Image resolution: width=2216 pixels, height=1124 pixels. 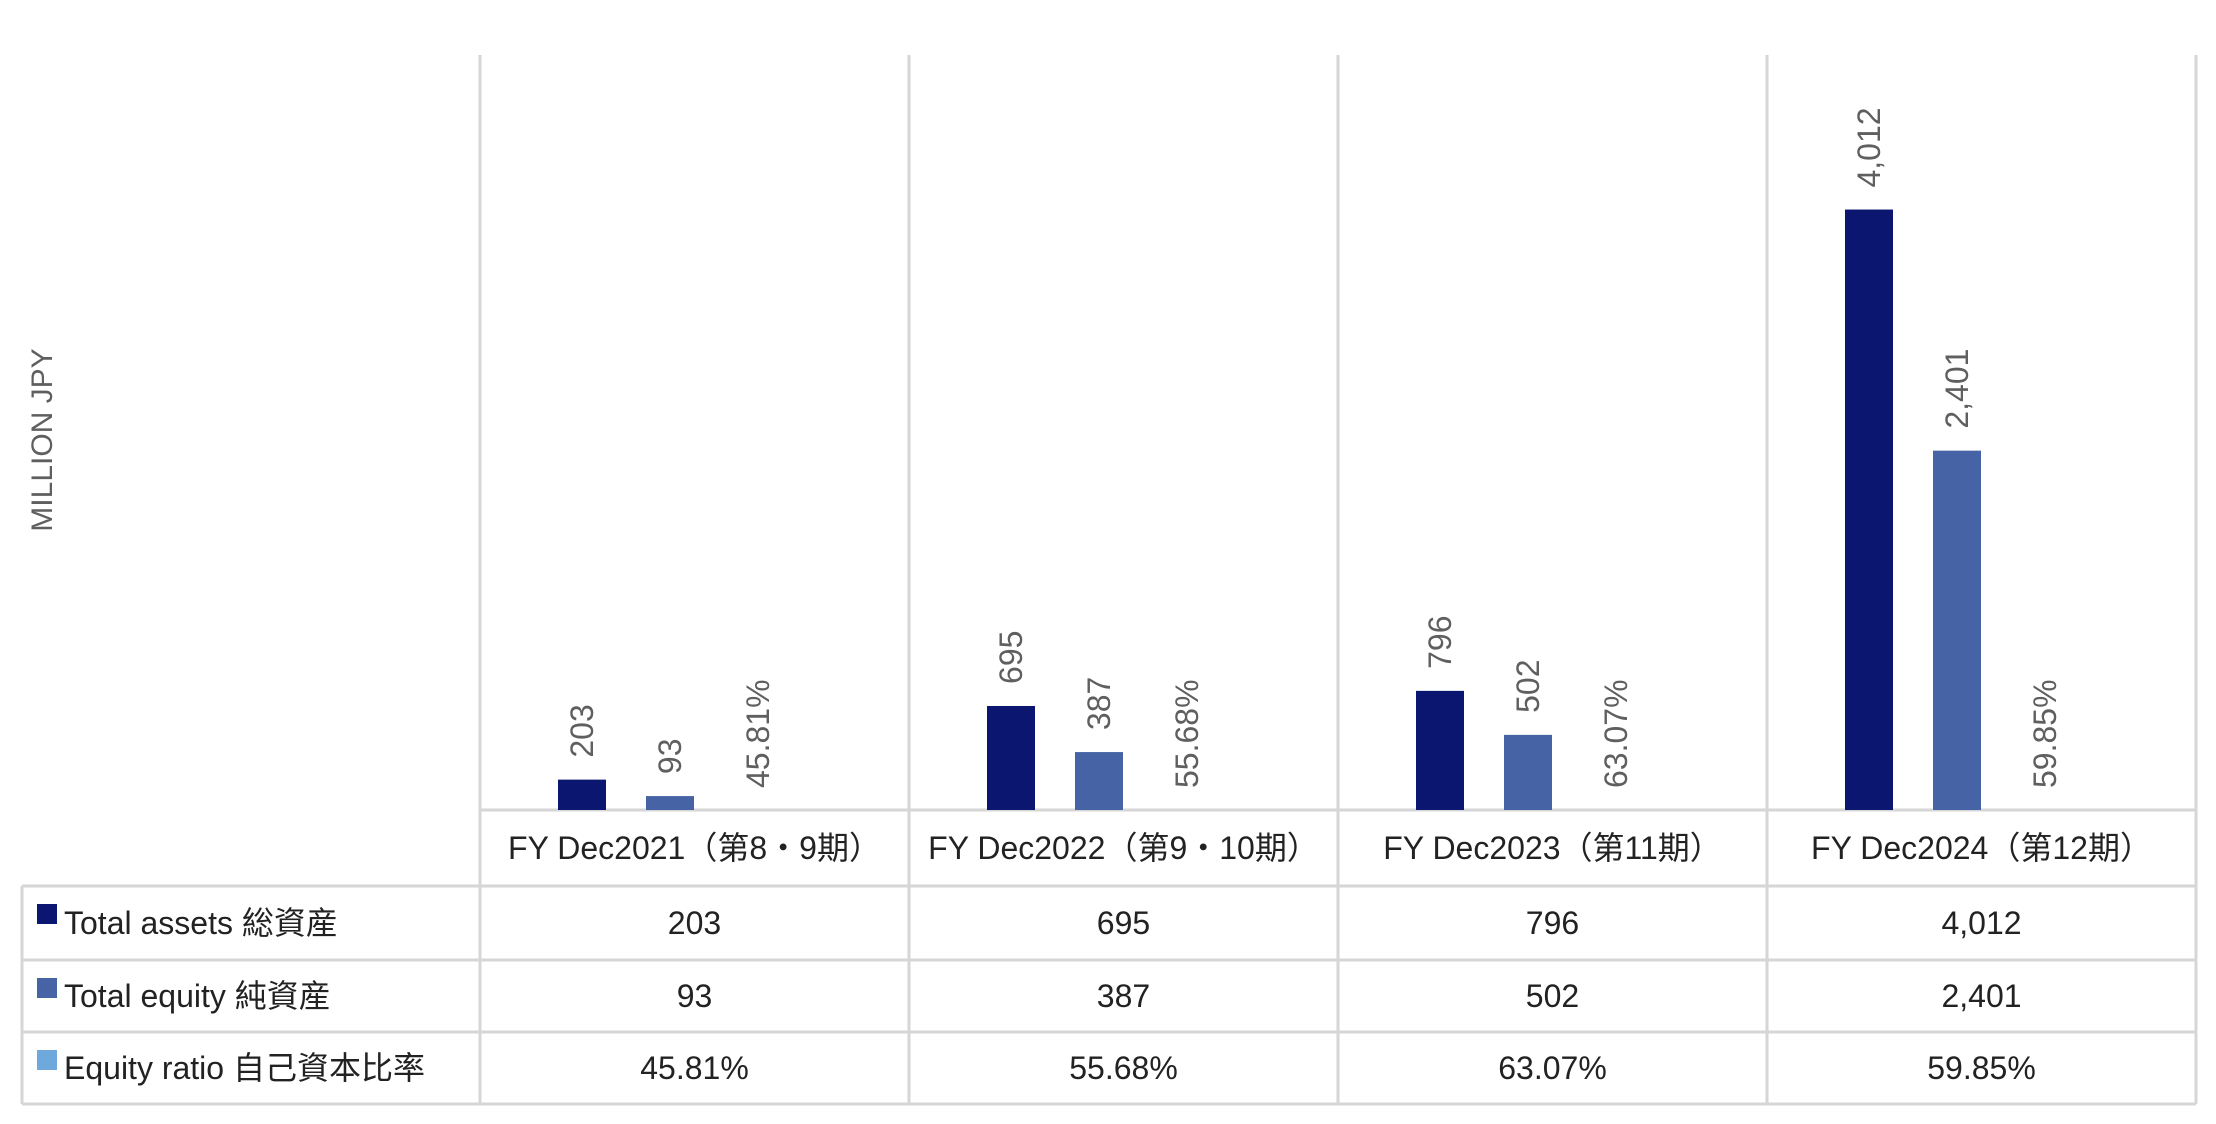 I want to click on data-label: 695, so click(x=1011, y=657).